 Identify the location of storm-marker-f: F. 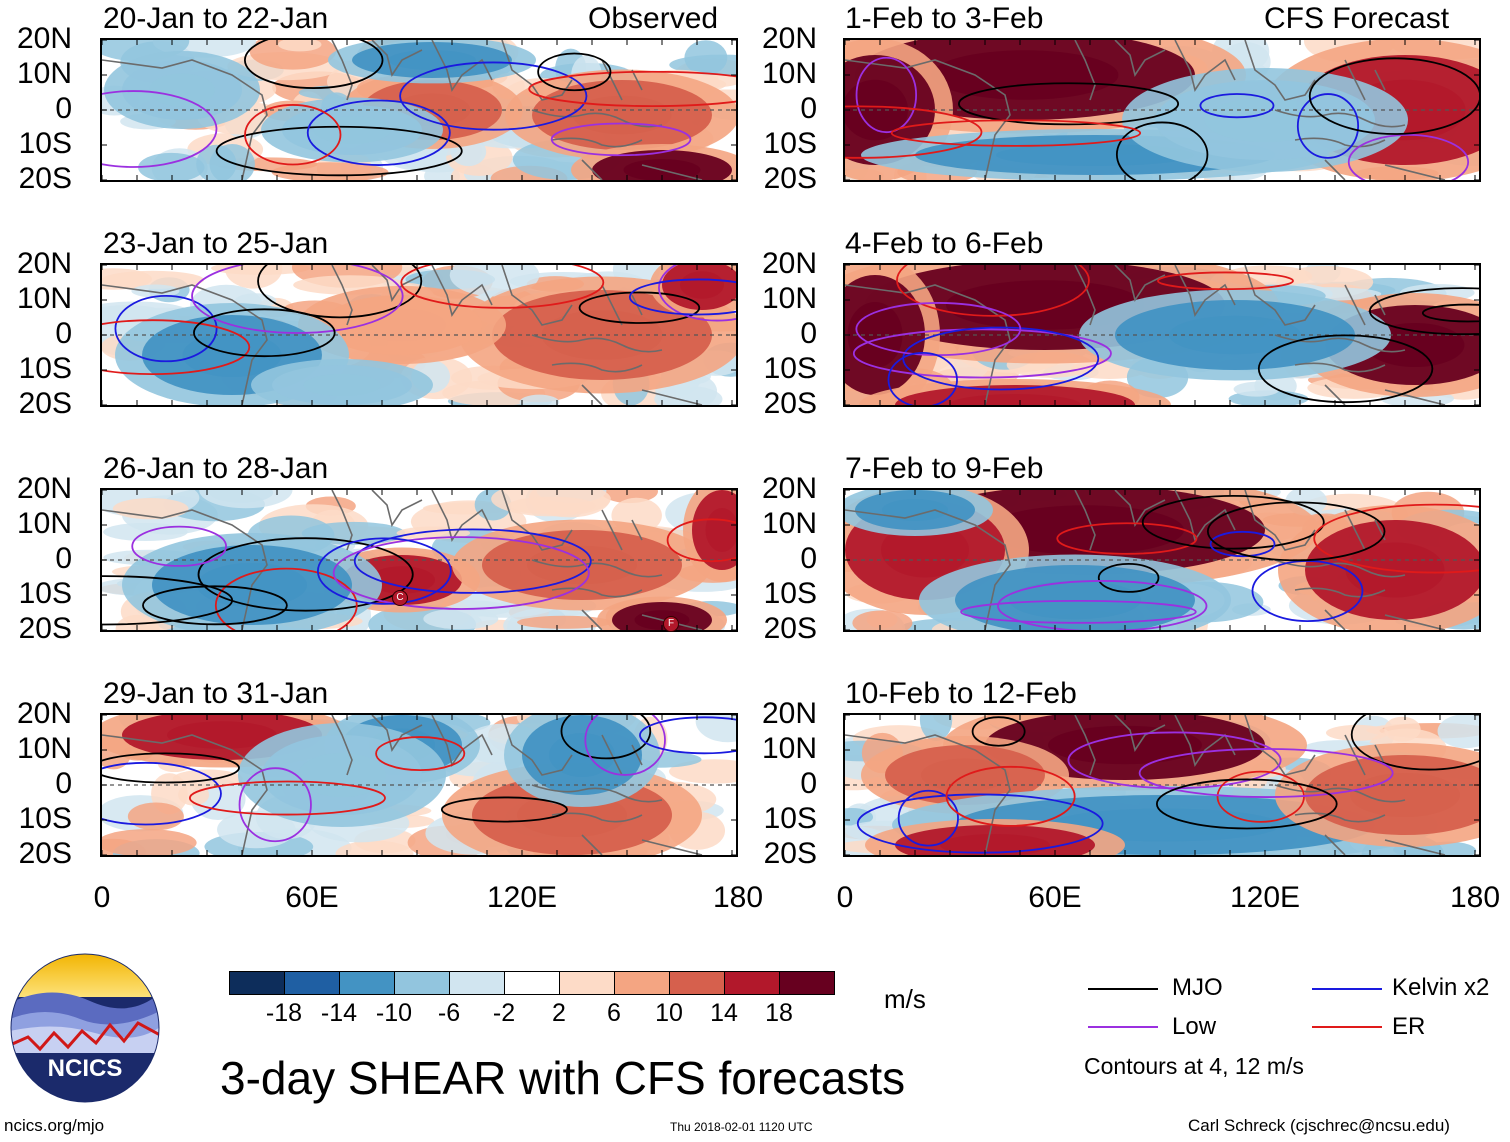
(671, 624).